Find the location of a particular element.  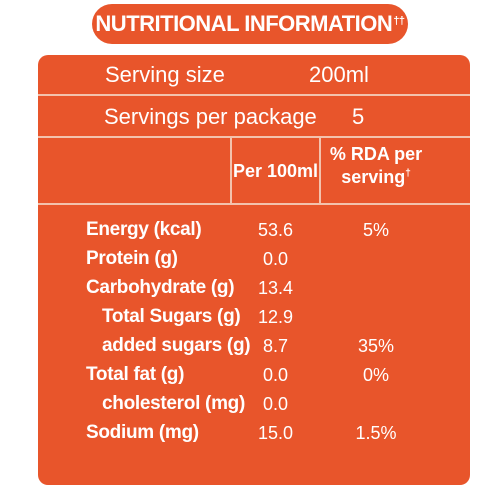

nutrient-per100: 8.7 is located at coordinates (275, 346).